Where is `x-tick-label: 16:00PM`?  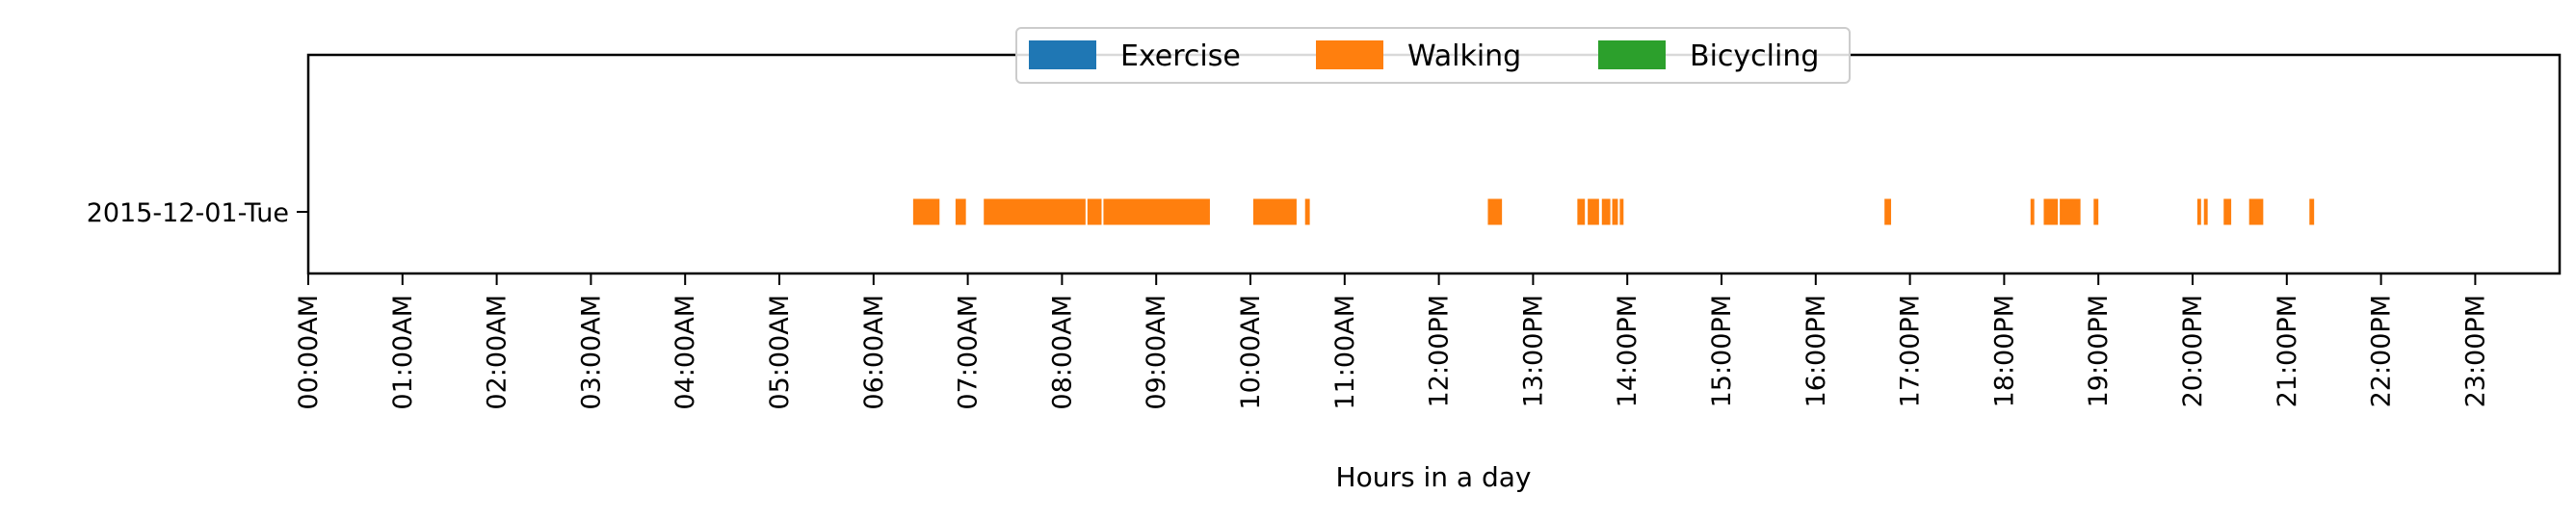 x-tick-label: 16:00PM is located at coordinates (1816, 351).